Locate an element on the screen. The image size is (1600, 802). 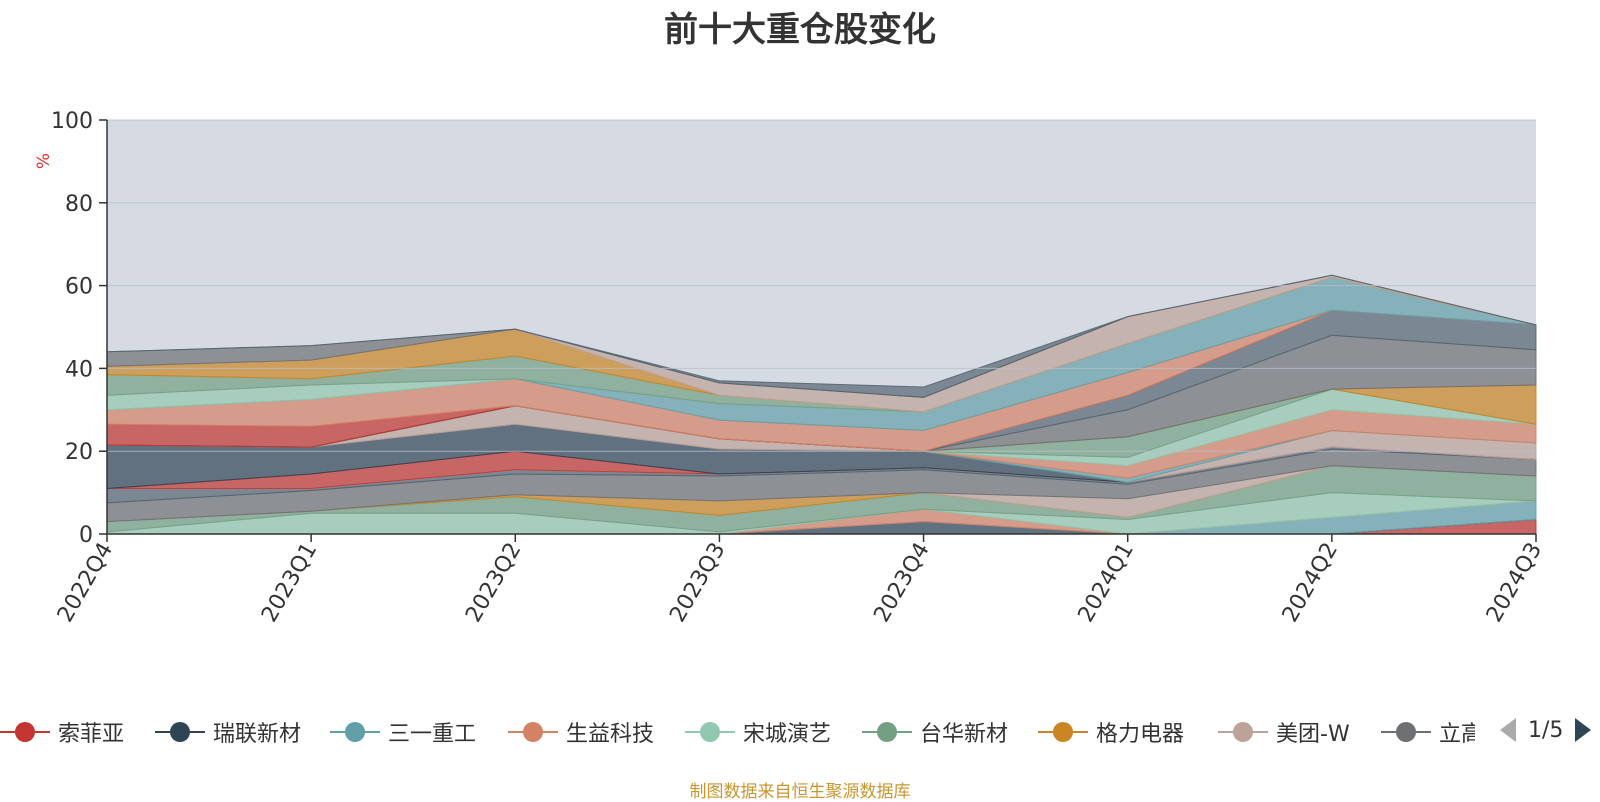
legend-item-0: 索菲亚 is located at coordinates (62, 732).